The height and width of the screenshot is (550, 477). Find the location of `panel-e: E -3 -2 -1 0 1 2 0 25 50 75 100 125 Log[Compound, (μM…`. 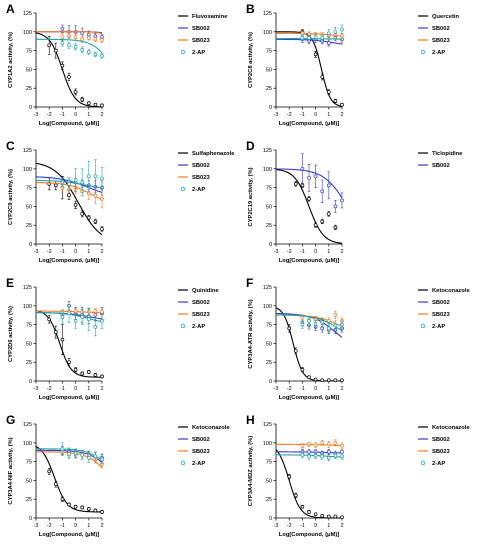

panel-e: E -3 -2 -1 0 1 2 0 25 50 75 100 125 Log[Compound, (μM… is located at coordinates (113, 338).